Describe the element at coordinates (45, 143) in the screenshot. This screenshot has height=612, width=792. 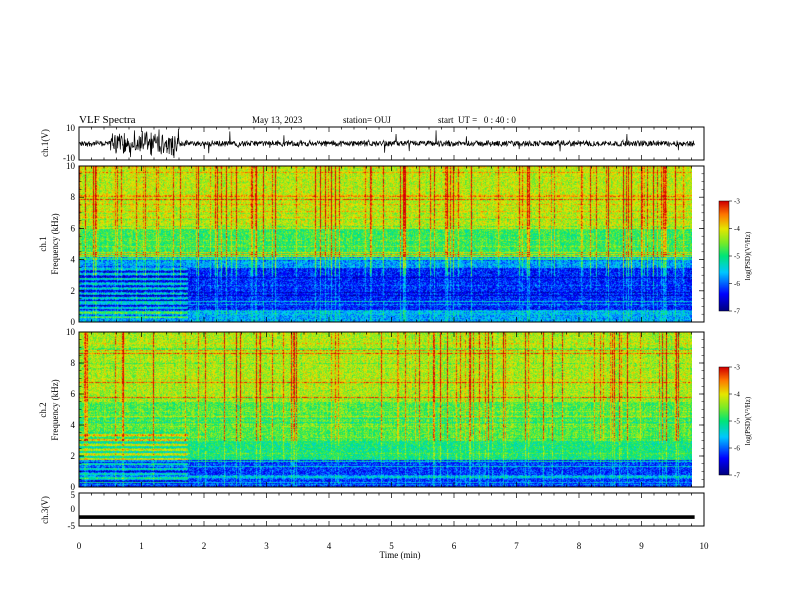
I see `ch1-waveform-ylabel: ch.1(V)` at that location.